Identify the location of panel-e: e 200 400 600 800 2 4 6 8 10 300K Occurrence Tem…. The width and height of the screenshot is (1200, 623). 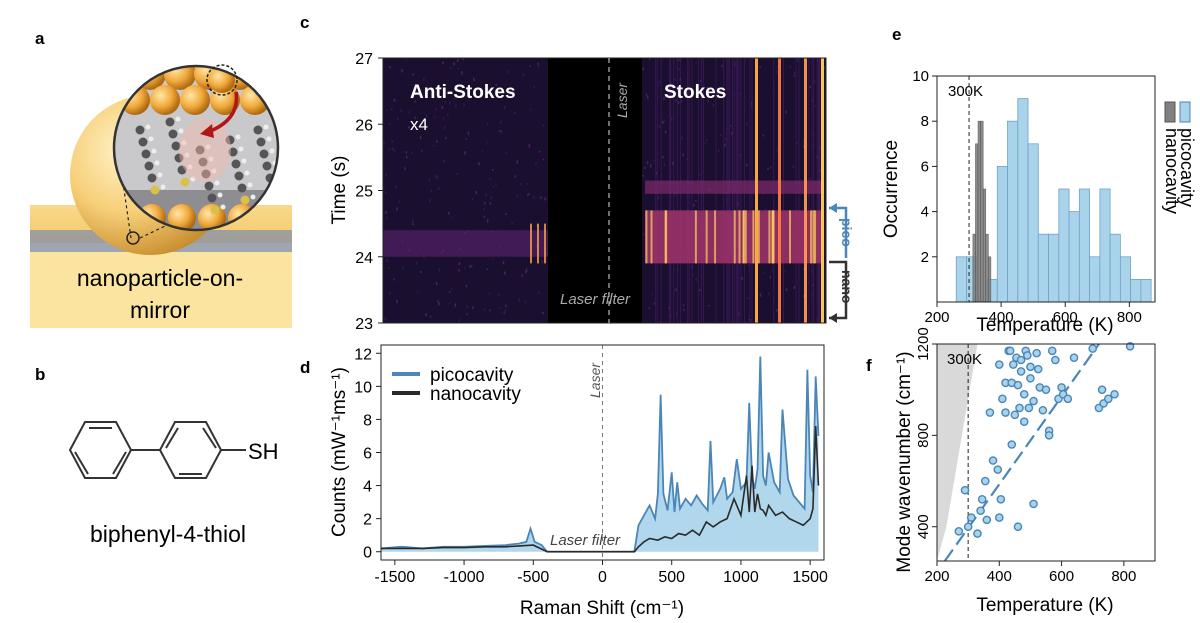
(1039, 180).